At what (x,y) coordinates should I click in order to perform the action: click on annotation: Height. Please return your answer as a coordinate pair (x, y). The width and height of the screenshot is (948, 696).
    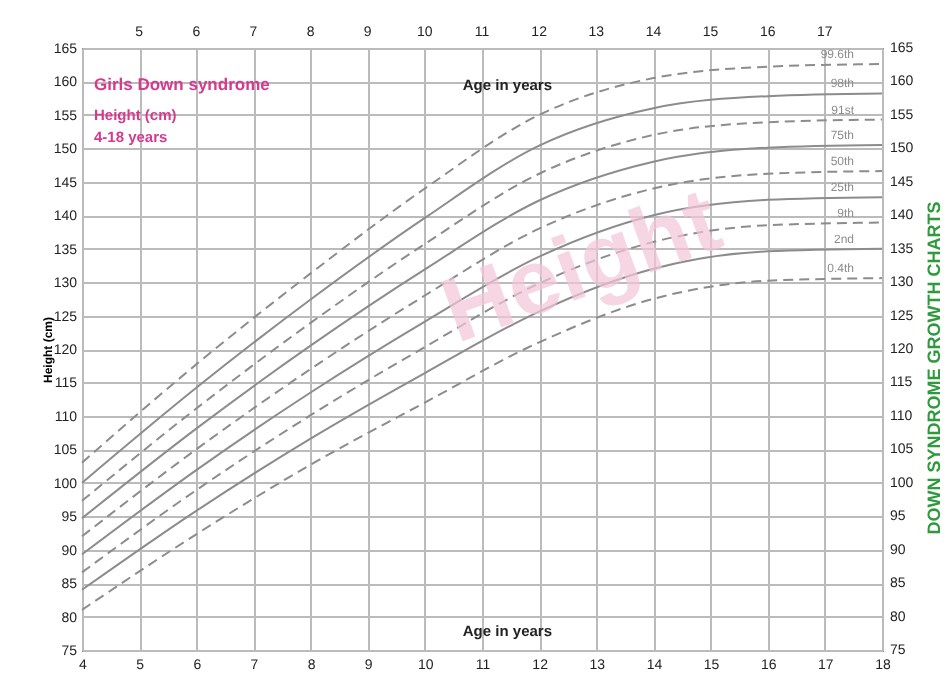
    Looking at the image, I should click on (580, 264).